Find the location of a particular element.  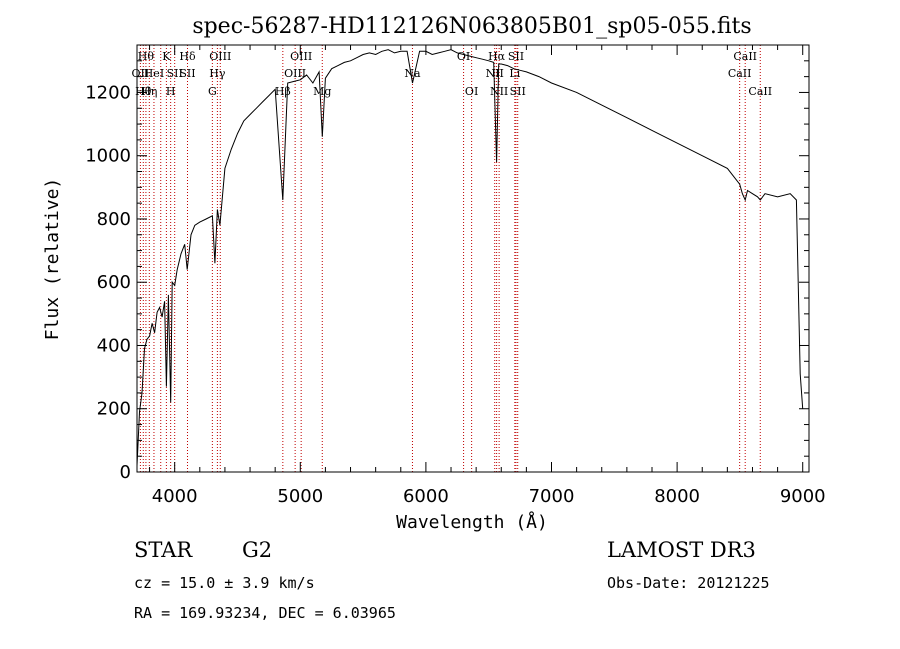

line-label: Mg is located at coordinates (322, 91).